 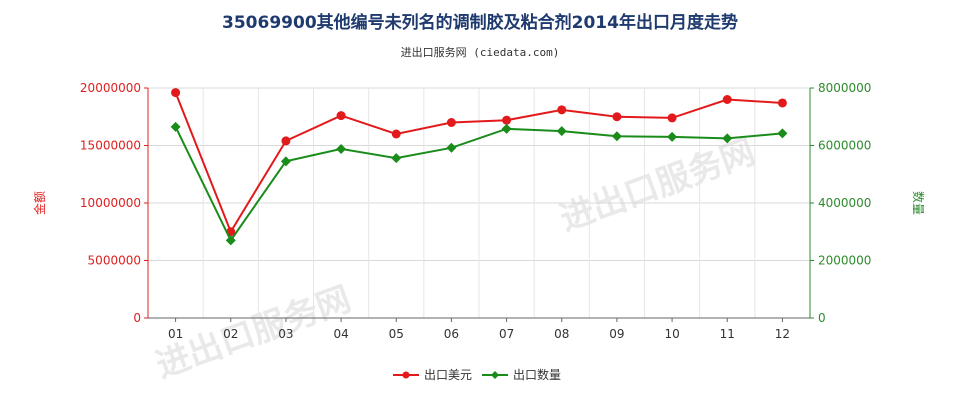 What do you see at coordinates (285, 334) in the screenshot?
I see `x-axis-tick-label: 03` at bounding box center [285, 334].